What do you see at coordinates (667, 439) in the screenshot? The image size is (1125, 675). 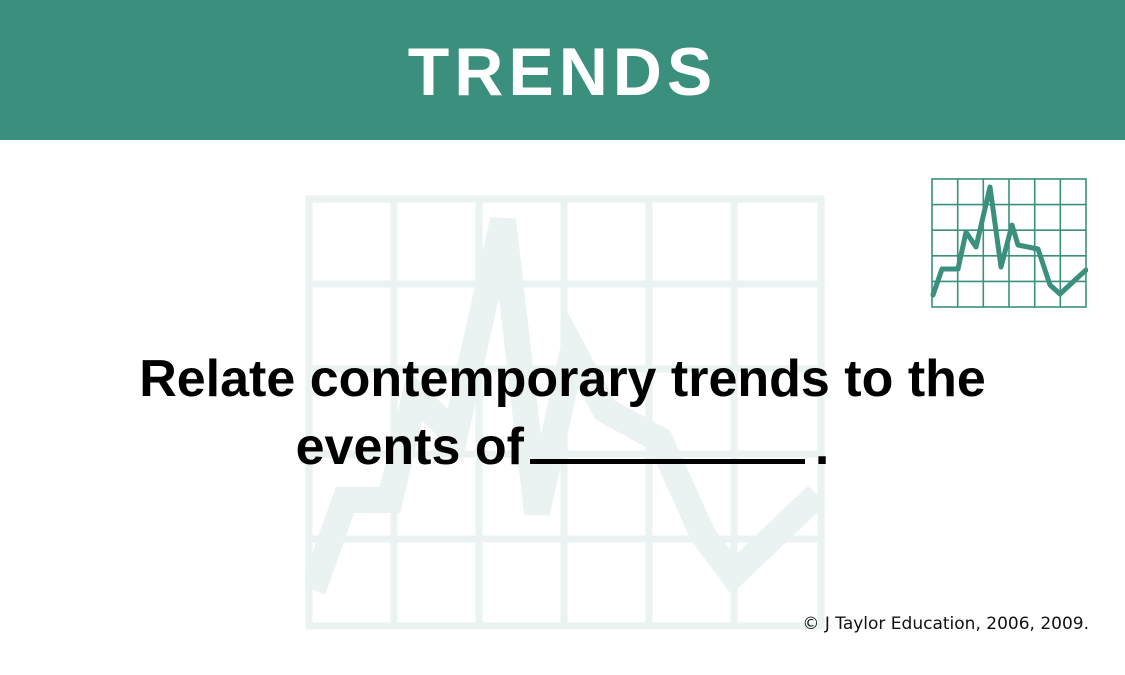 I see `fill-in-blank` at bounding box center [667, 439].